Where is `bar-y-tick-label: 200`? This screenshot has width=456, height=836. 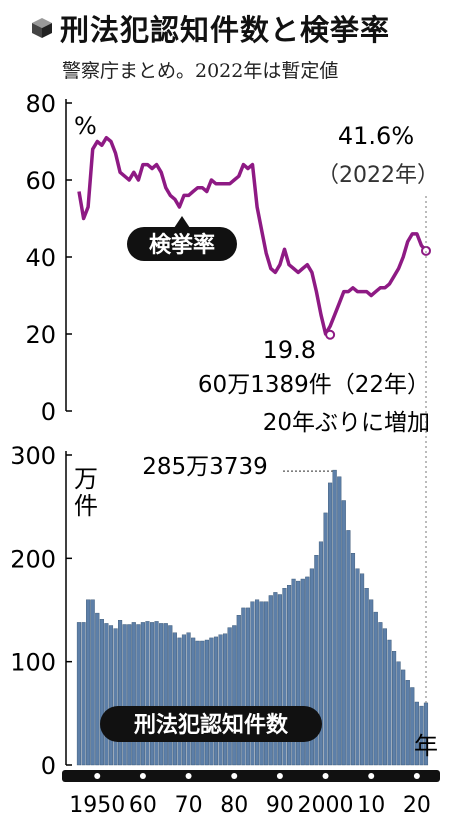 bar-y-tick-label: 200 is located at coordinates (33, 559).